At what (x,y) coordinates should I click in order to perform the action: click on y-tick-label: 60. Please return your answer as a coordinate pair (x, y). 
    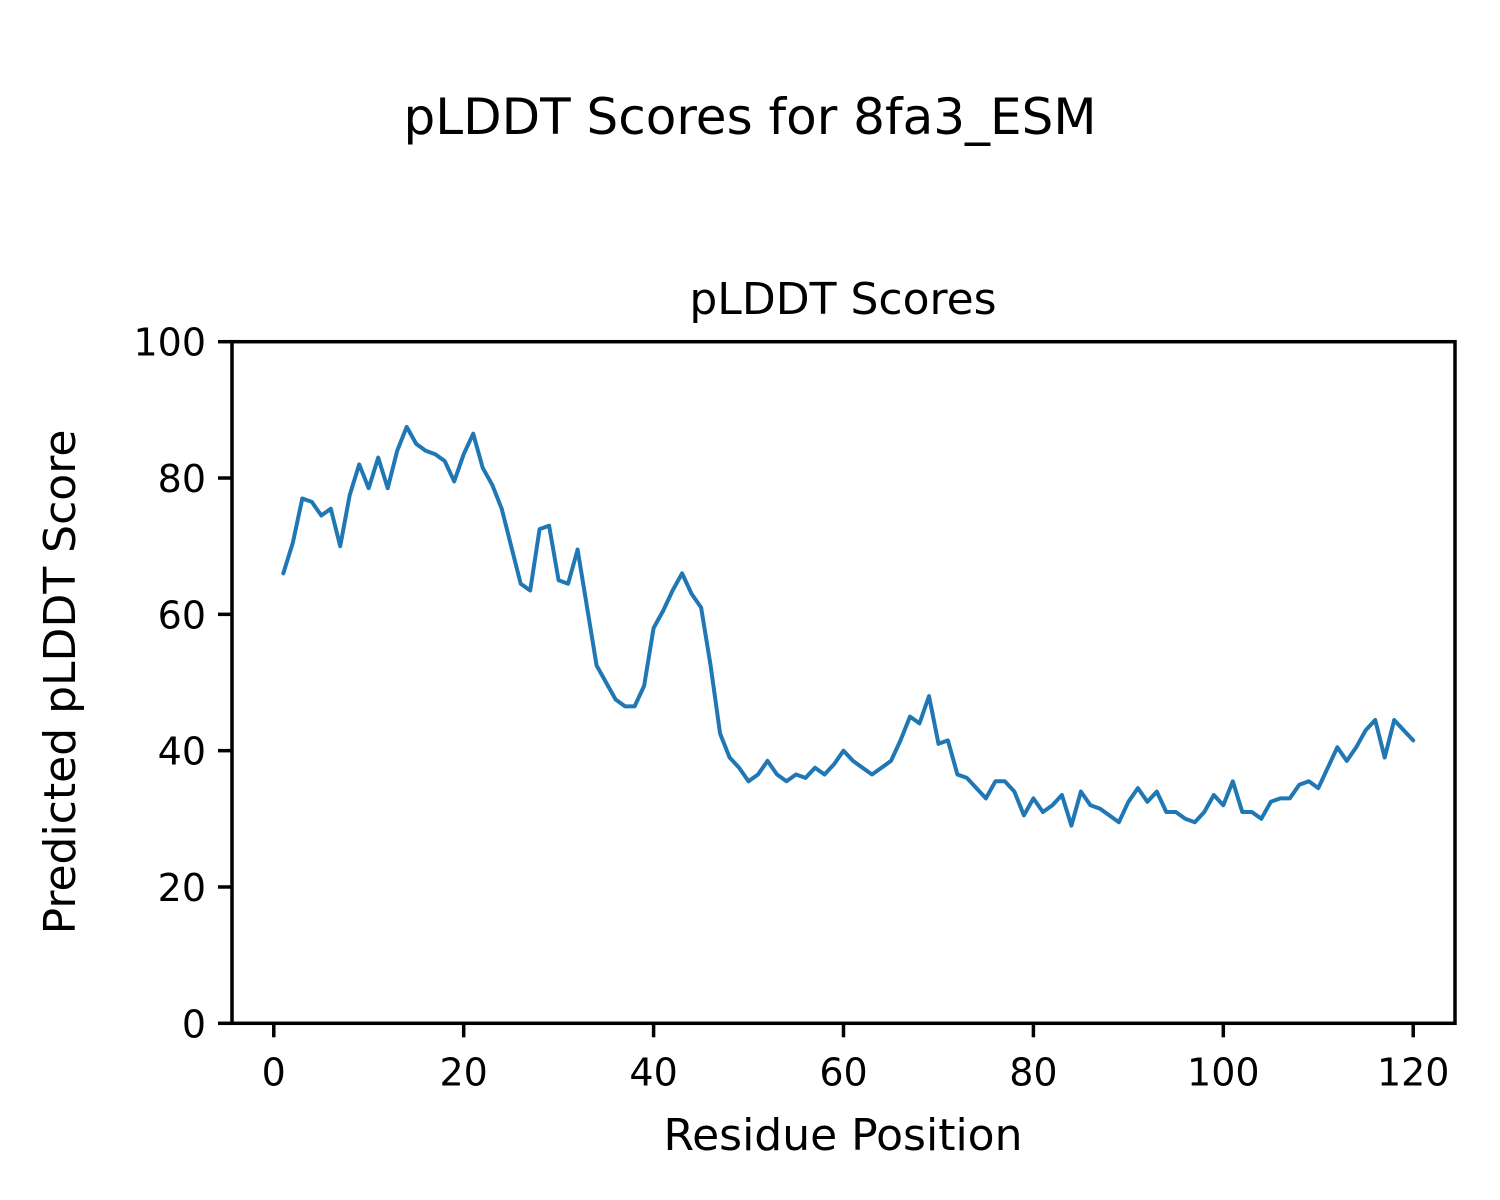
    Looking at the image, I should click on (182, 615).